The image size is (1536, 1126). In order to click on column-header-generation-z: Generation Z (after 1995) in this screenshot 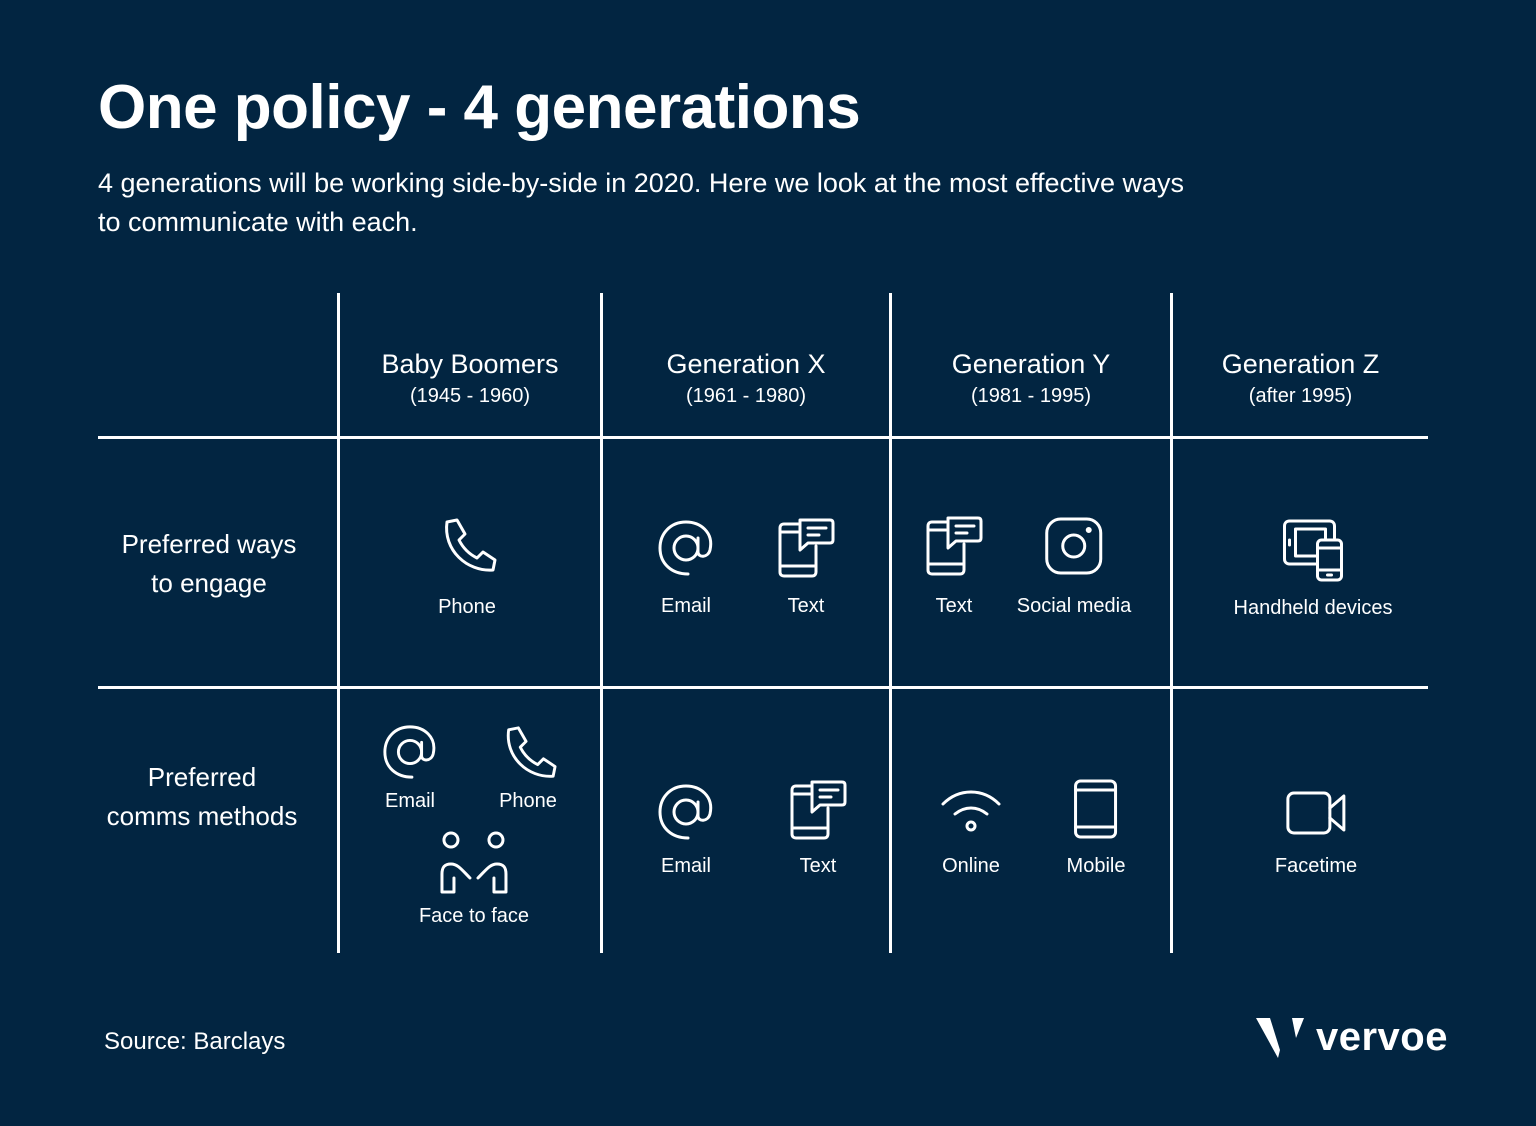, I will do `click(1300, 378)`.